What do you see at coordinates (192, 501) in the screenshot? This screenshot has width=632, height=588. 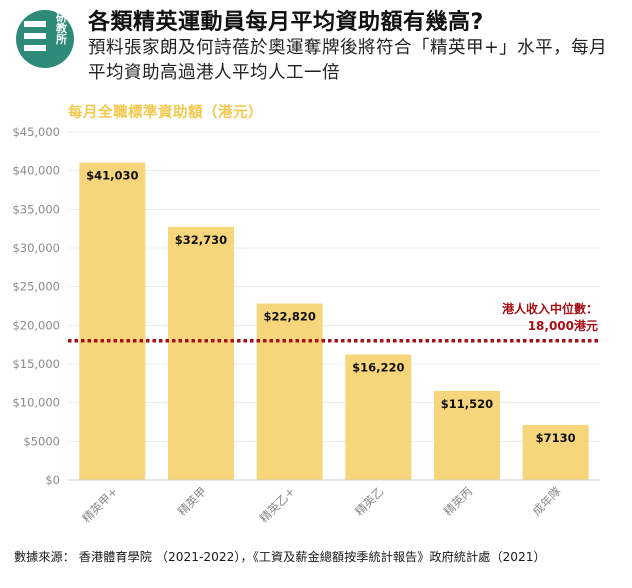 I see `x-tick-label: 精英甲` at bounding box center [192, 501].